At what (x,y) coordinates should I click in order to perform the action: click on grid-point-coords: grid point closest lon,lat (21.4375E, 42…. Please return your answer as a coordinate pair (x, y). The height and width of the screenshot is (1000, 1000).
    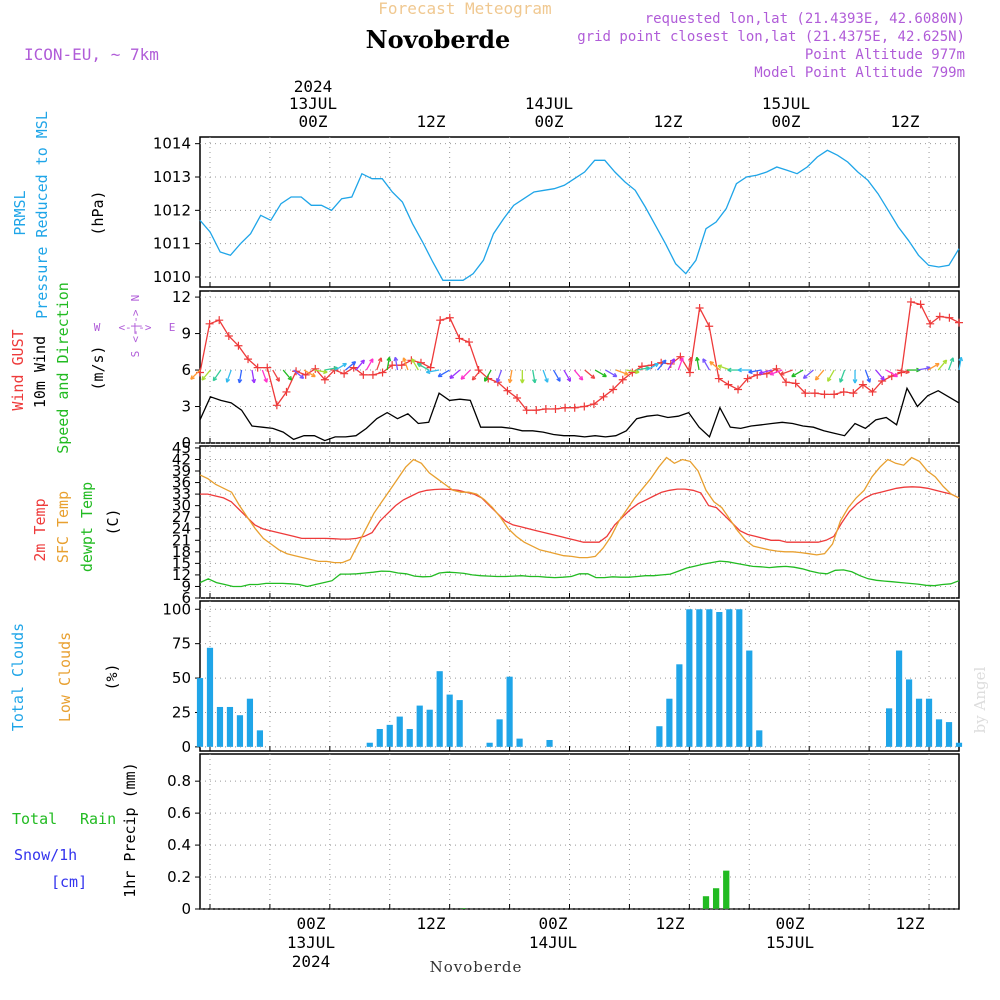
    Looking at the image, I should click on (771, 37).